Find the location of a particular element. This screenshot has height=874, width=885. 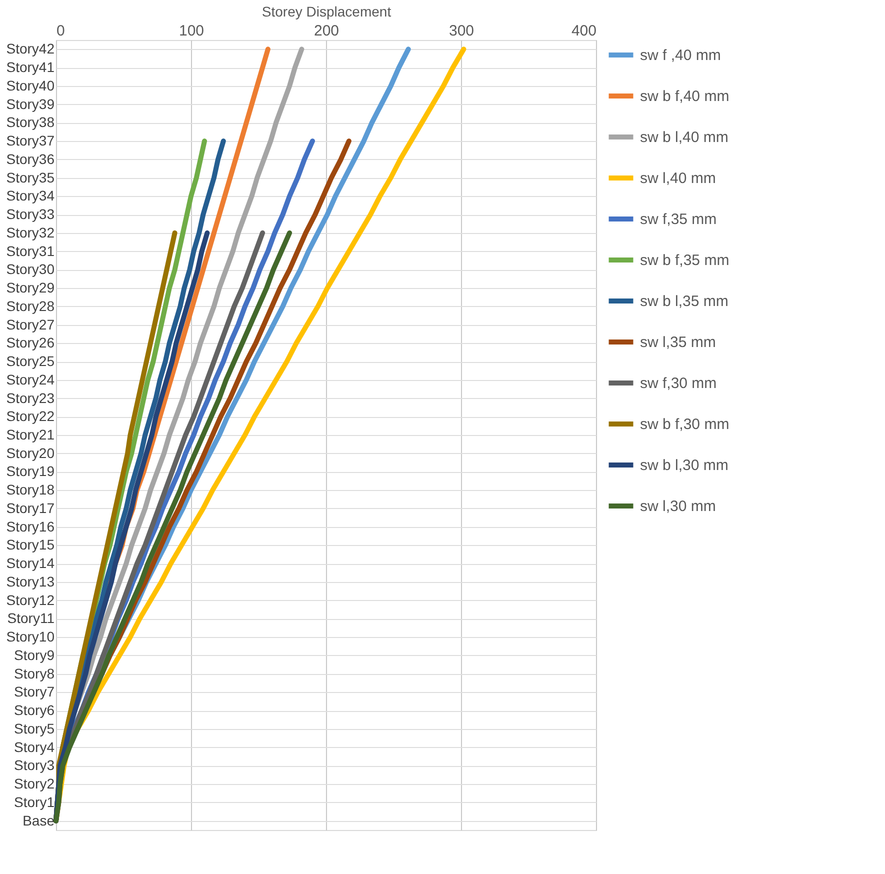

y-tick-label: Story35 is located at coordinates (30, 177).